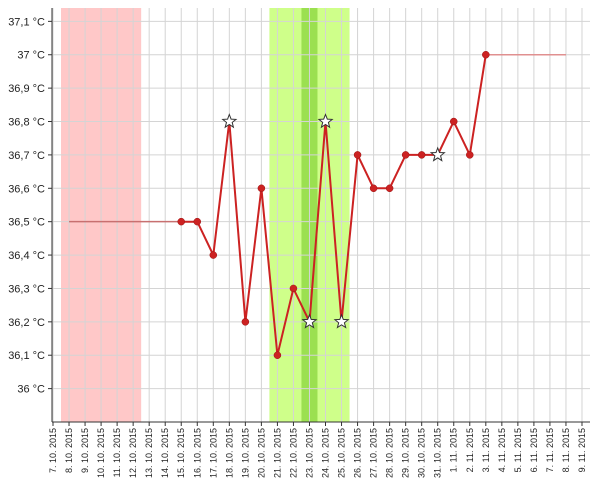 Image resolution: width=600 pixels, height=482 pixels. Describe the element at coordinates (358, 453) in the screenshot. I see `x-tick-label-19: 26. 10. 2015` at that location.